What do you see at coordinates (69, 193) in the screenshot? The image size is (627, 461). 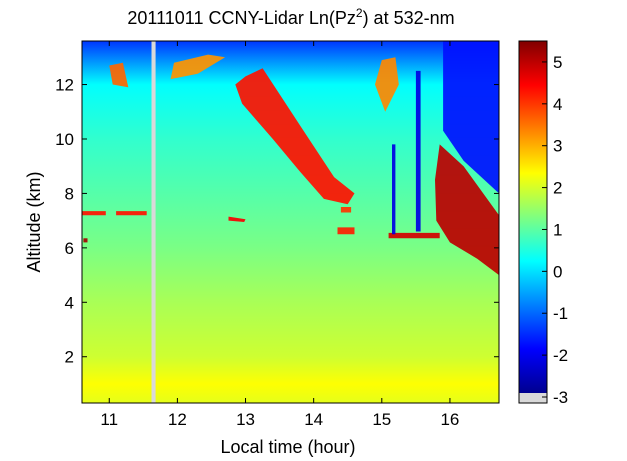 I see `y-tick-label: 8` at bounding box center [69, 193].